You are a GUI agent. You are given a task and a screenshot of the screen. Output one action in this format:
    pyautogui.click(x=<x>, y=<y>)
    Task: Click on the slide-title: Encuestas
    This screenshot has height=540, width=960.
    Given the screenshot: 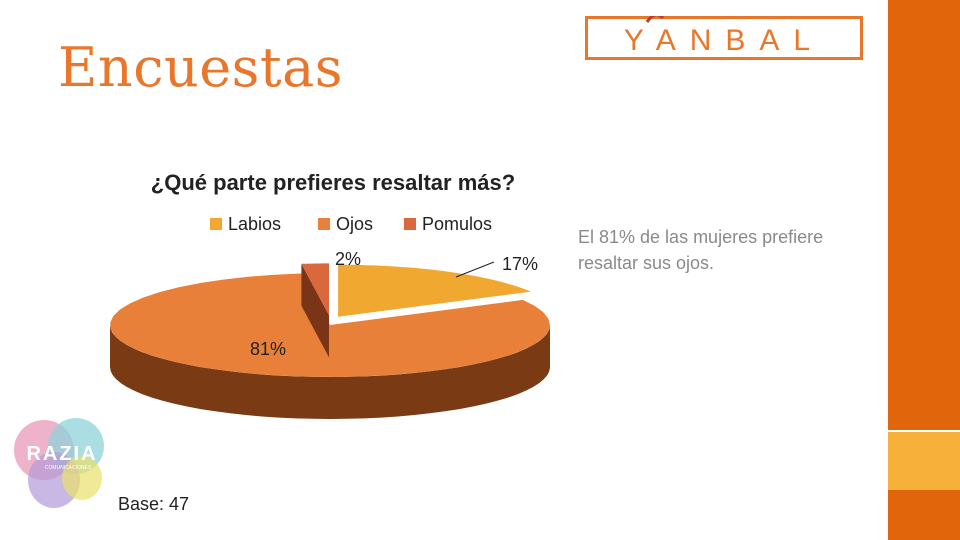 What is the action you would take?
    pyautogui.click(x=200, y=67)
    